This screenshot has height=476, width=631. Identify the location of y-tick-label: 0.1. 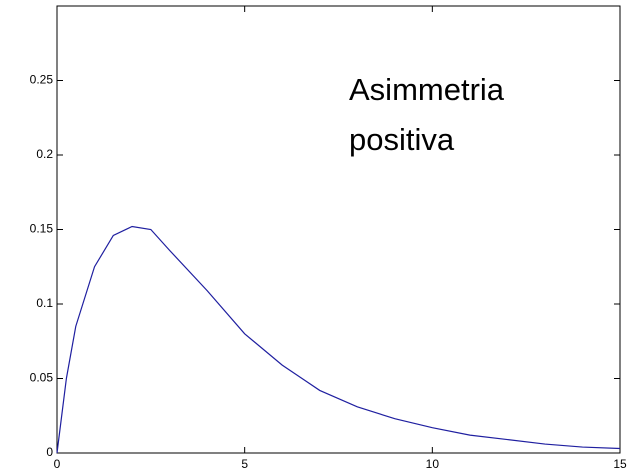
(44, 303).